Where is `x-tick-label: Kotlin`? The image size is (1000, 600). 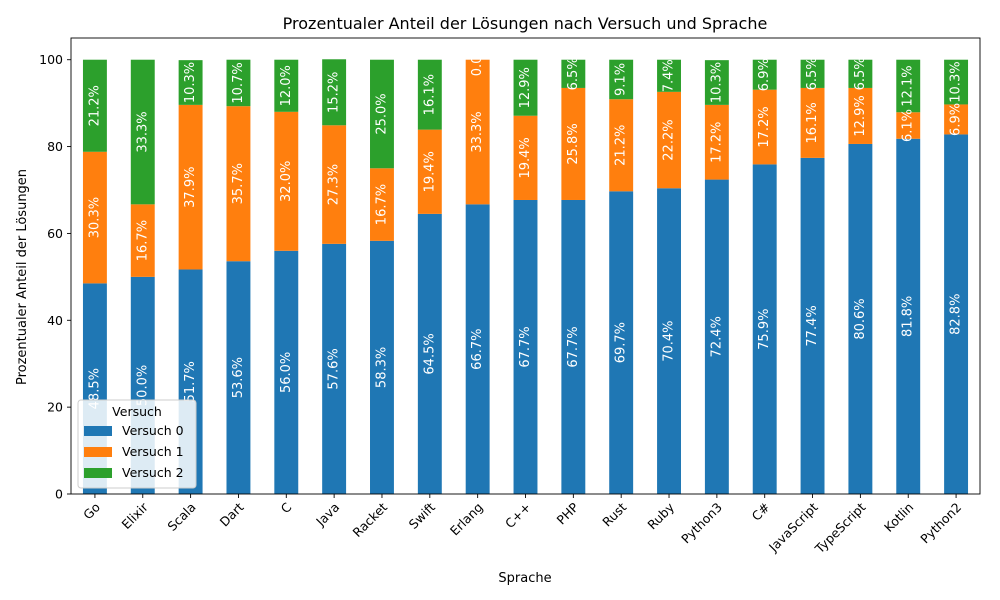 x-tick-label: Kotlin is located at coordinates (898, 517).